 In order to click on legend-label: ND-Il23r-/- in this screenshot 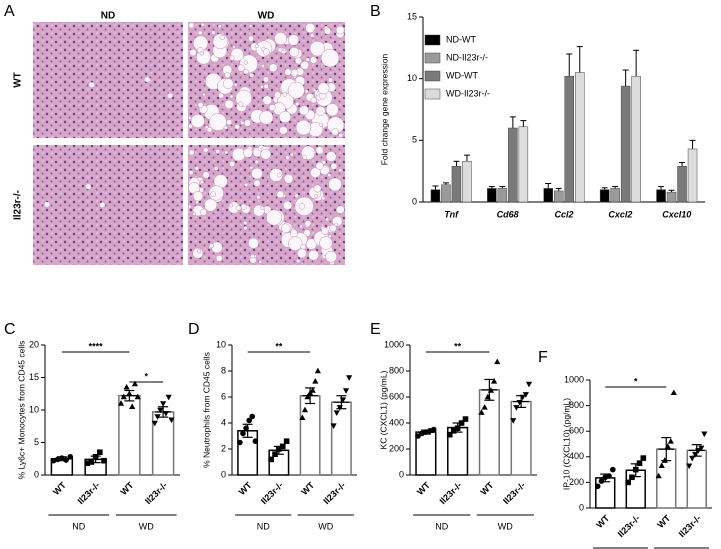, I will do `click(467, 57)`.